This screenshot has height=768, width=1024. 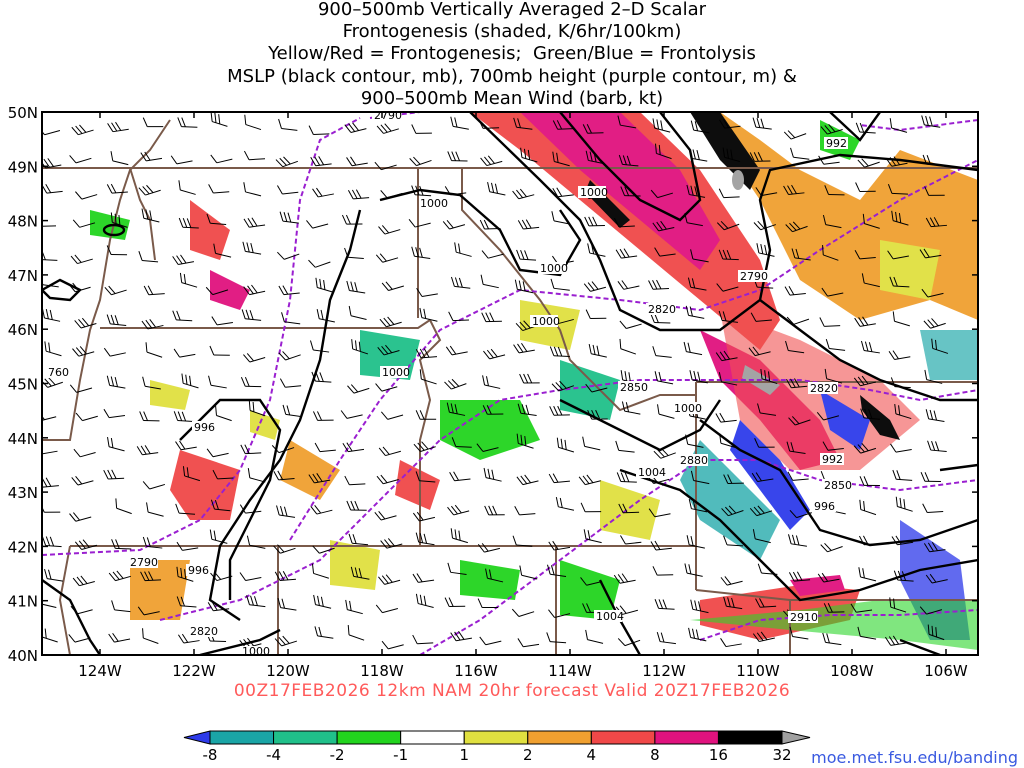 I want to click on height-label: 760, so click(x=58, y=372).